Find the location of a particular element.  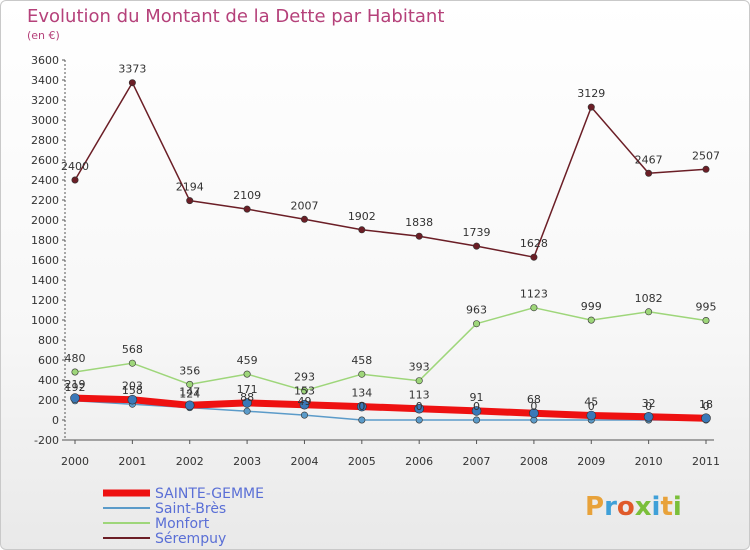

data-label: 171 is located at coordinates (247, 389).